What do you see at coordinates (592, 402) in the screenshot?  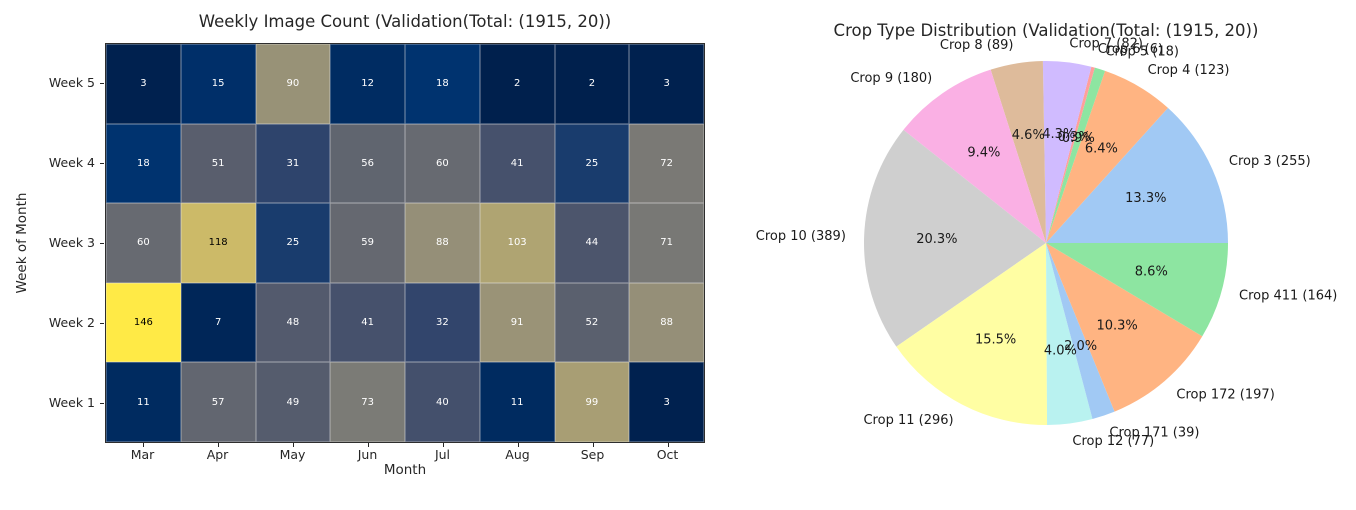 I see `heatmap-cell: 99` at bounding box center [592, 402].